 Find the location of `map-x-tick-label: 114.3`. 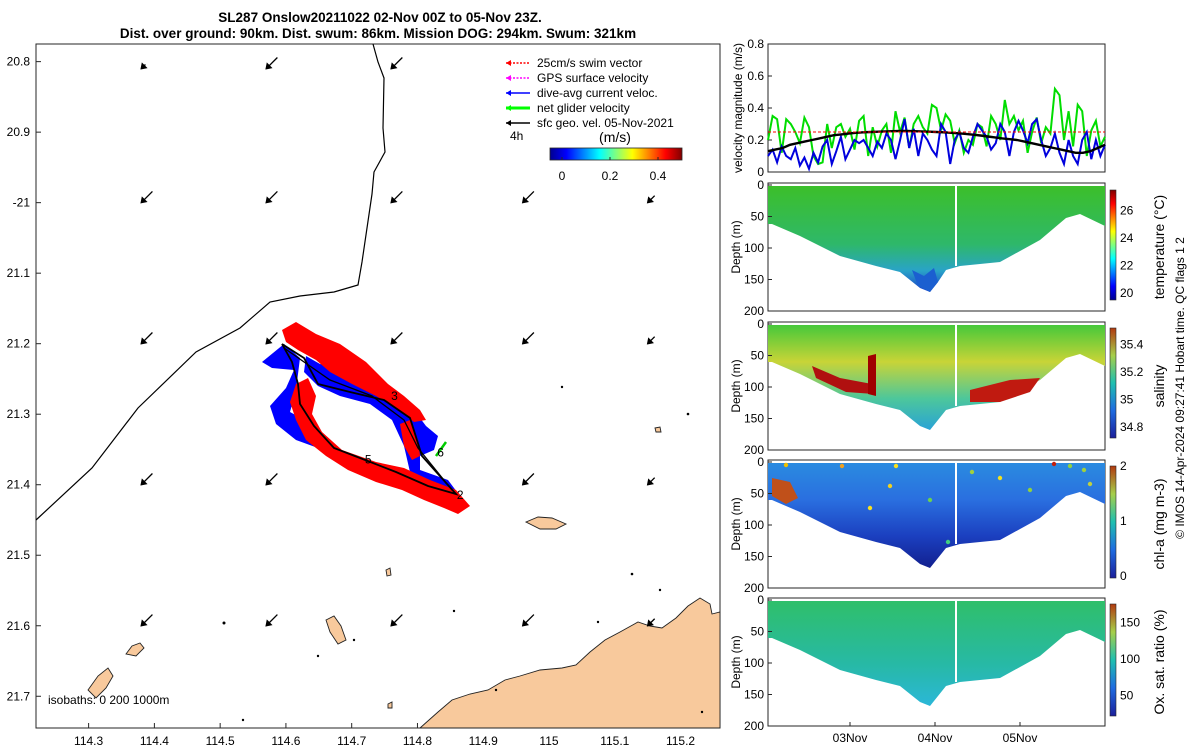

map-x-tick-label: 114.3 is located at coordinates (88, 741).